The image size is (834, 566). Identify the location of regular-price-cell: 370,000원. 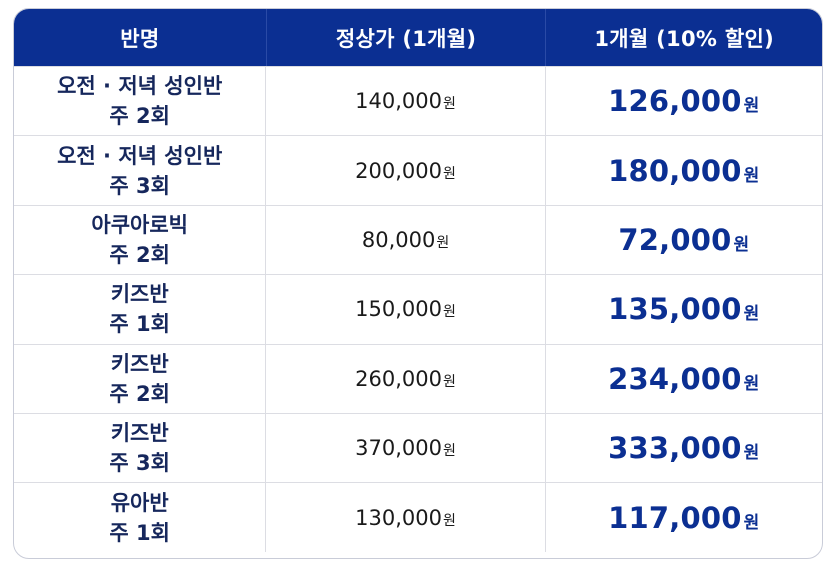
(406, 448).